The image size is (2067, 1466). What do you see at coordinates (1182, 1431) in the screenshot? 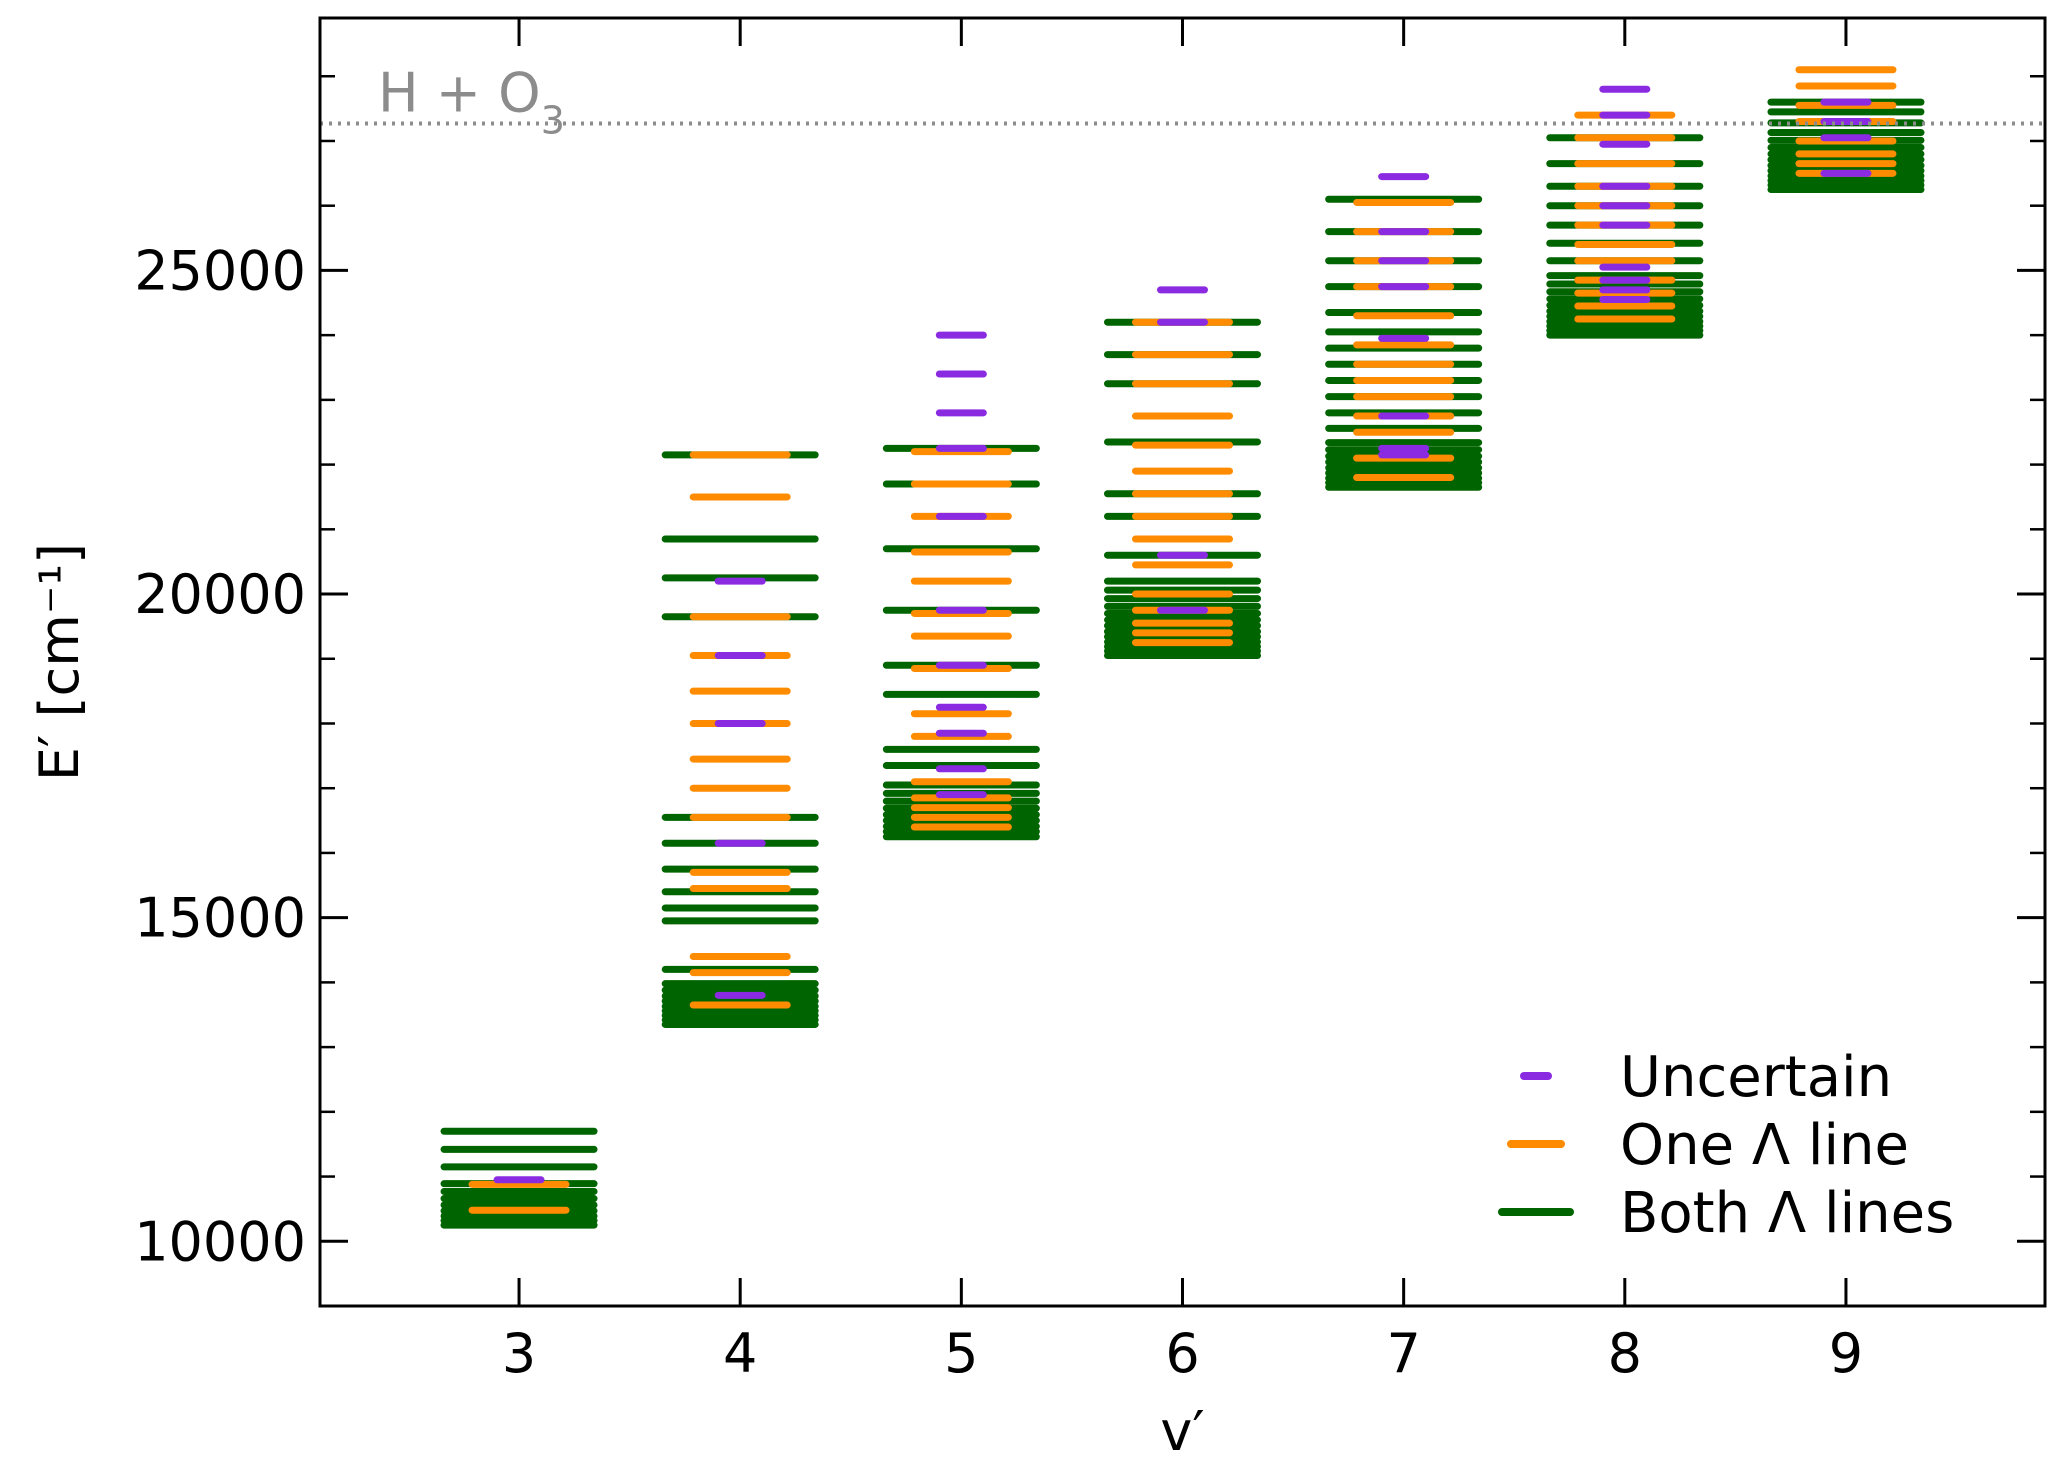
I see `x-axis-label: v′` at bounding box center [1182, 1431].